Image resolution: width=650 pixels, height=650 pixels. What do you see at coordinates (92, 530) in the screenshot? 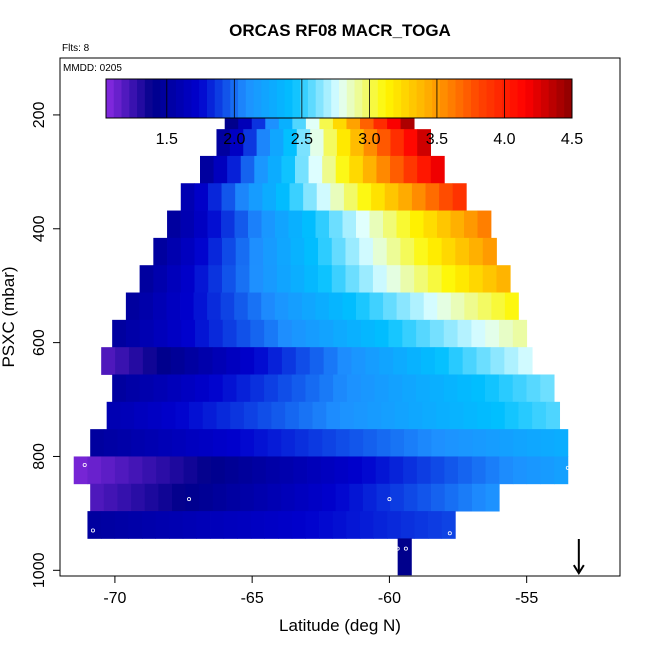
I see `sample-marker` at bounding box center [92, 530].